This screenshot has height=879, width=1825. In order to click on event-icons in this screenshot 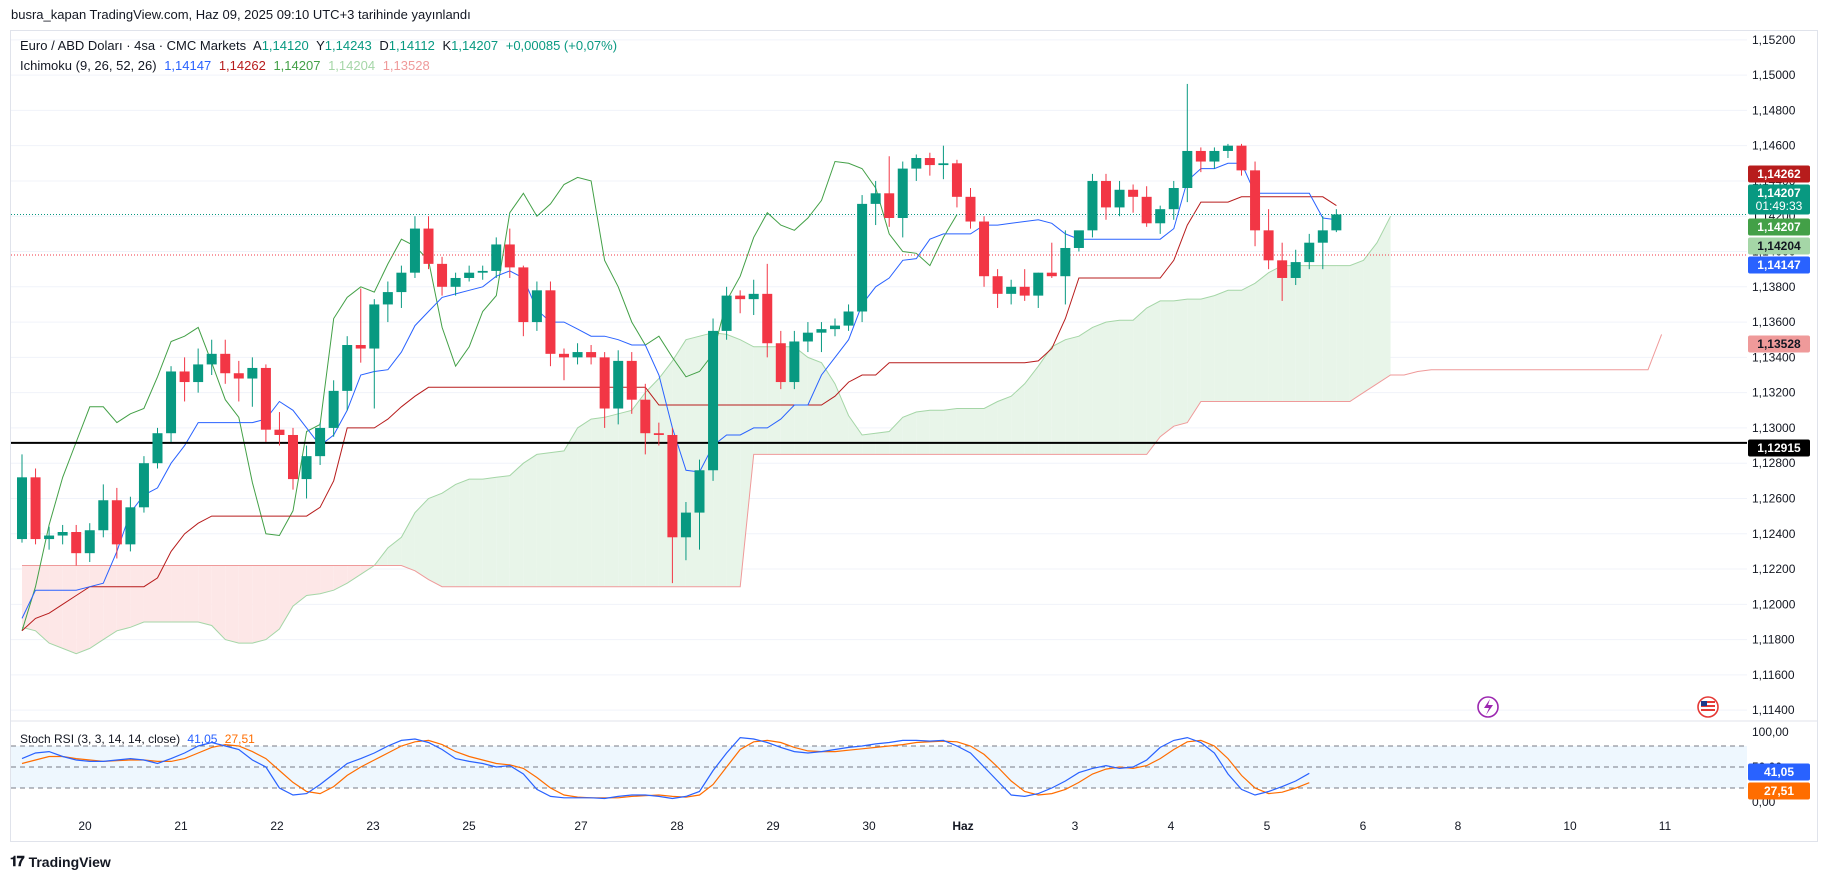, I will do `click(1598, 707)`.